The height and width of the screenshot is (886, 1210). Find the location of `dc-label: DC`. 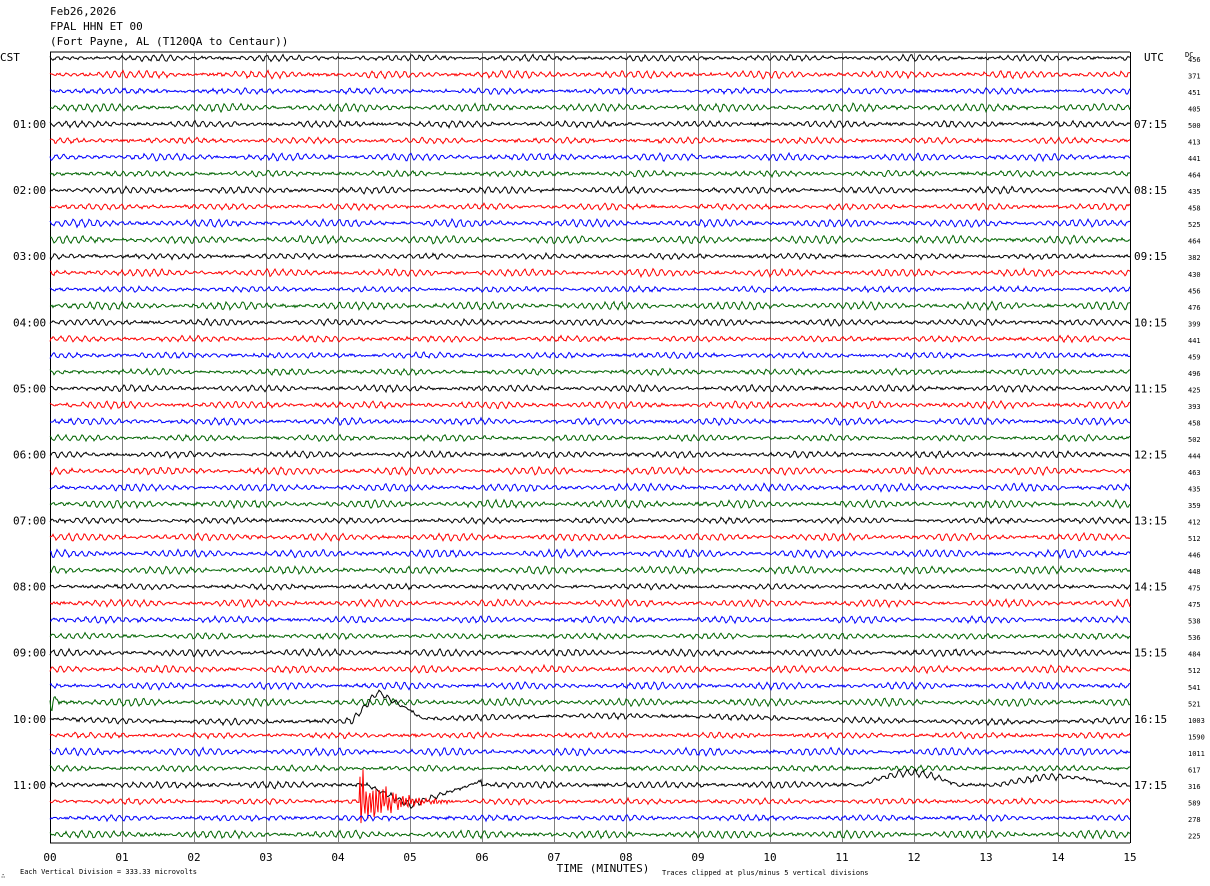

dc-label: DC is located at coordinates (1189, 55).